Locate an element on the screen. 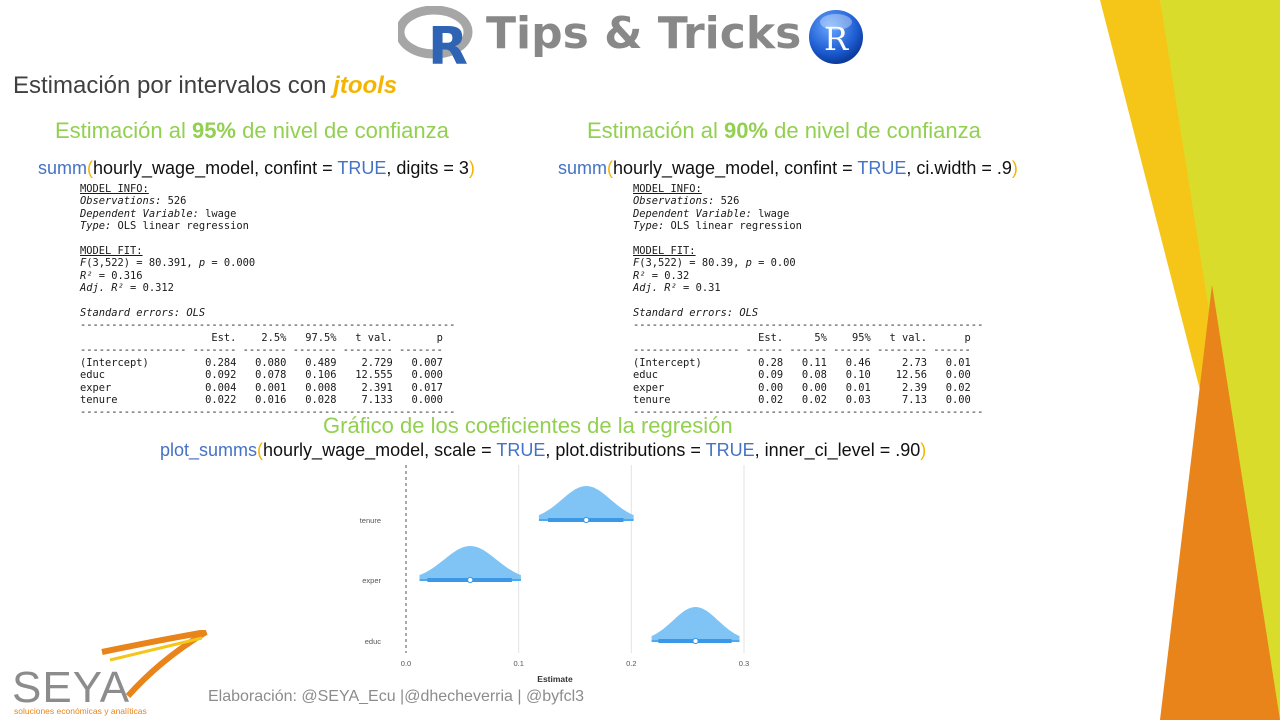 The width and height of the screenshot is (1280, 720). seya-logo-text: SEYA is located at coordinates (71, 687).